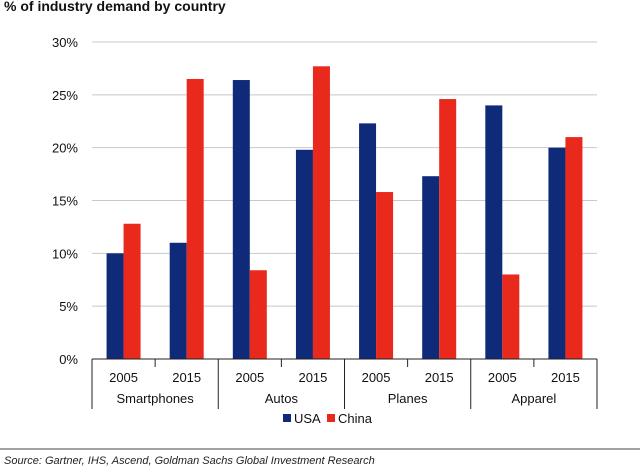 This screenshot has width=640, height=471. I want to click on legend-label-china: China, so click(355, 418).